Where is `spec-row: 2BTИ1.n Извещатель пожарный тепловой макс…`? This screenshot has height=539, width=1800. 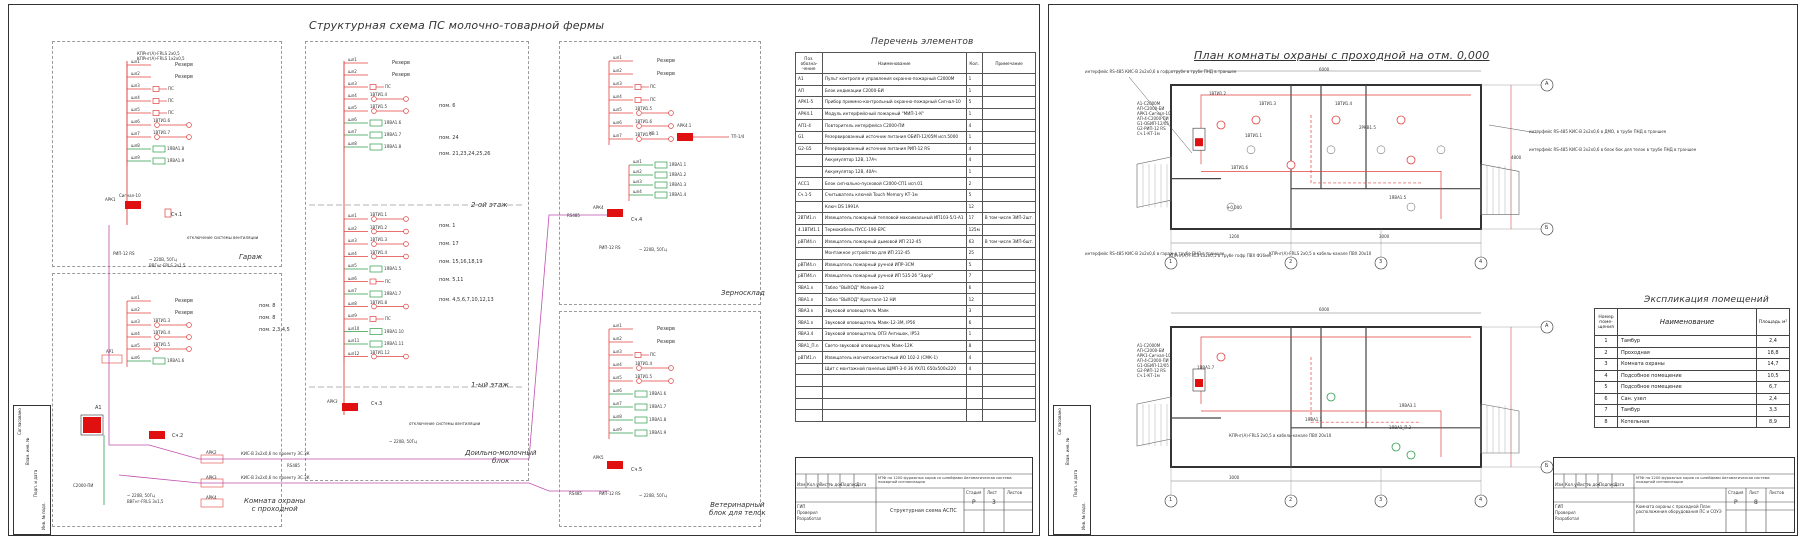
spec-row: 2BTИ1.n Извещатель пожарный тепловой макс… is located at coordinates (916, 218).